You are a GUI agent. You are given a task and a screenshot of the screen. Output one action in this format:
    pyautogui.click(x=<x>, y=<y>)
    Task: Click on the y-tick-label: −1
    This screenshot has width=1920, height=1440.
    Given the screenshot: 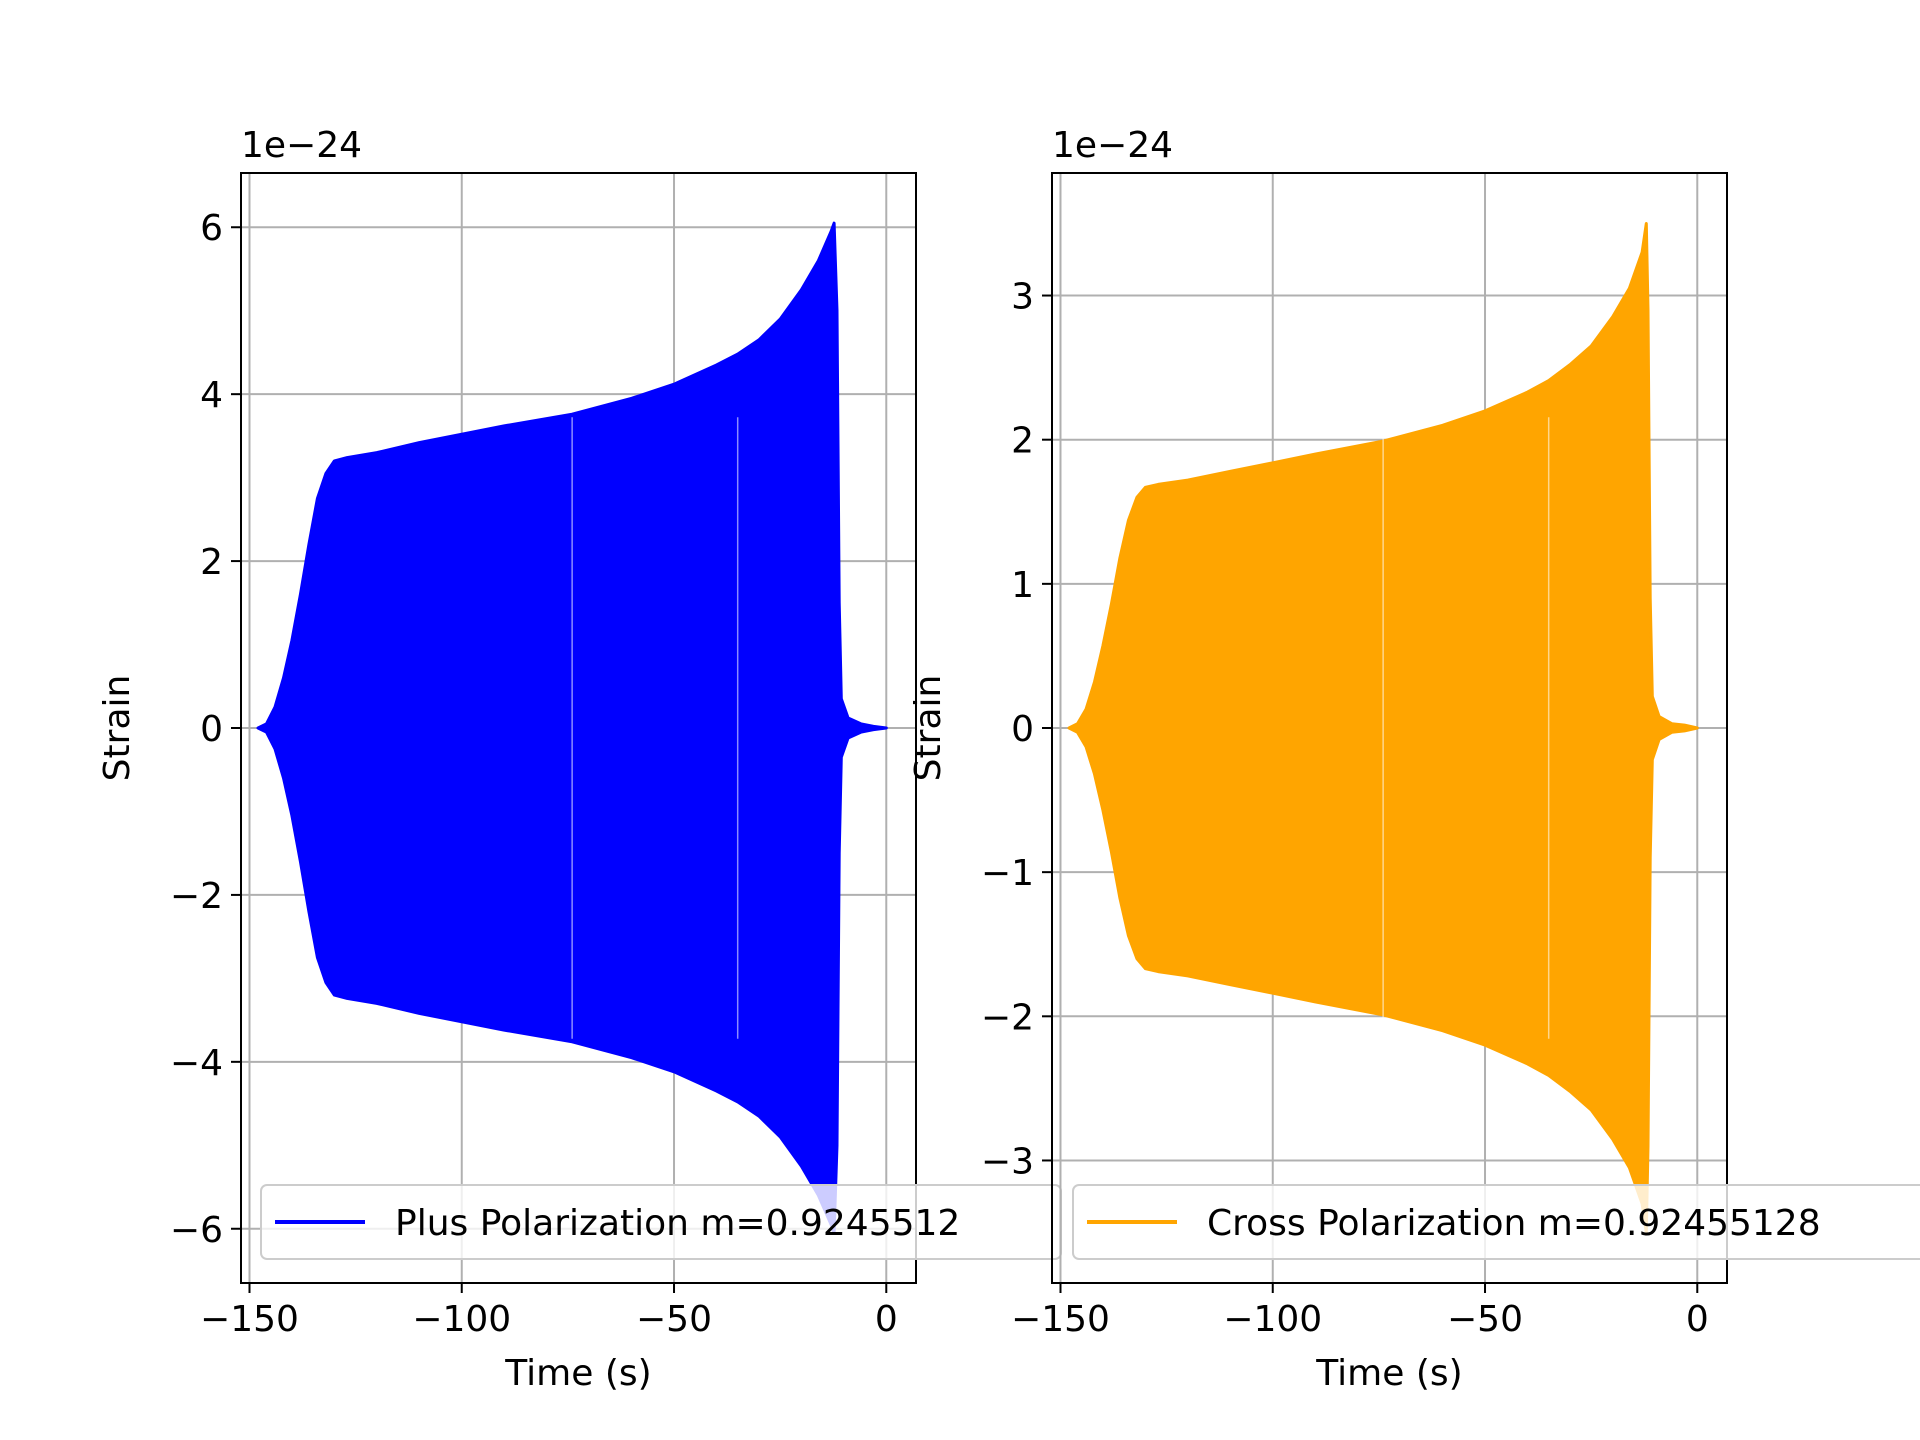 What is the action you would take?
    pyautogui.click(x=1007, y=873)
    